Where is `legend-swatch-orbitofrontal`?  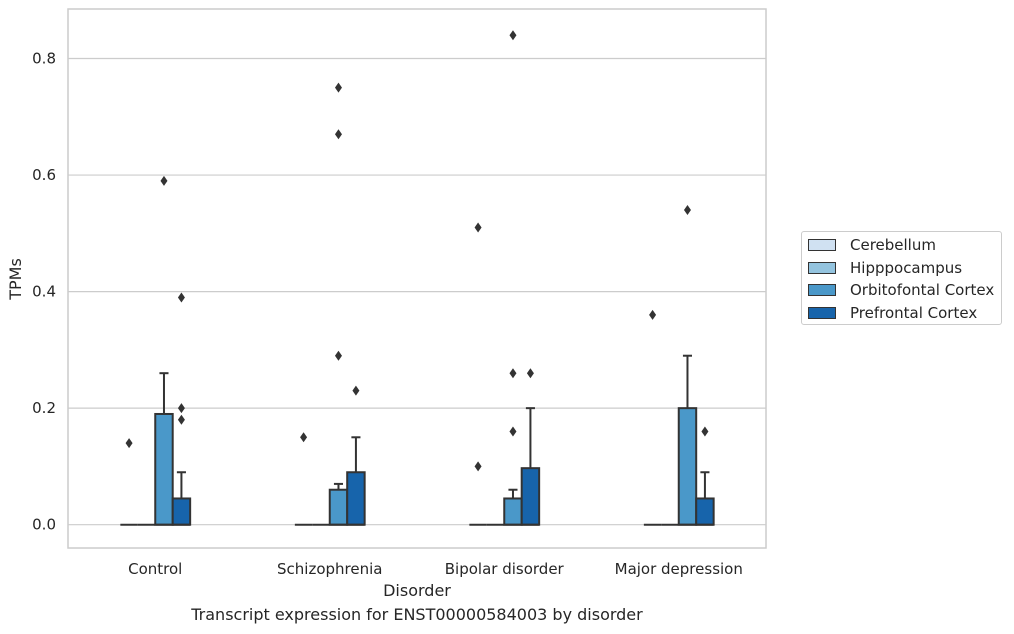
legend-swatch-orbitofrontal is located at coordinates (822, 290).